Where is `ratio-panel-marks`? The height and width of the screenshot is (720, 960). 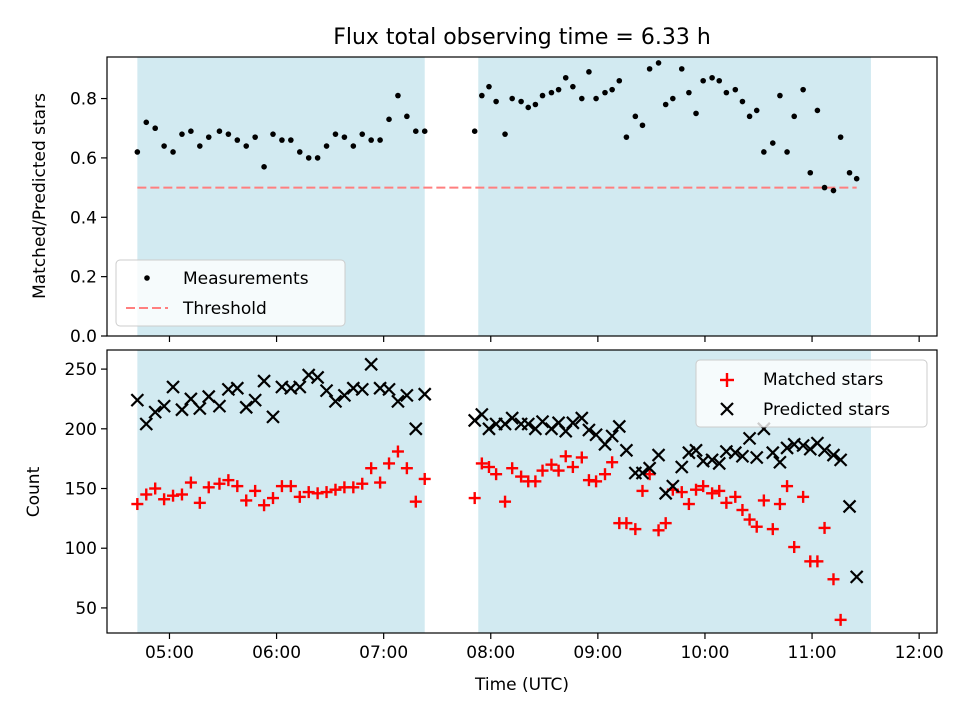
ratio-panel-marks is located at coordinates (497, 127).